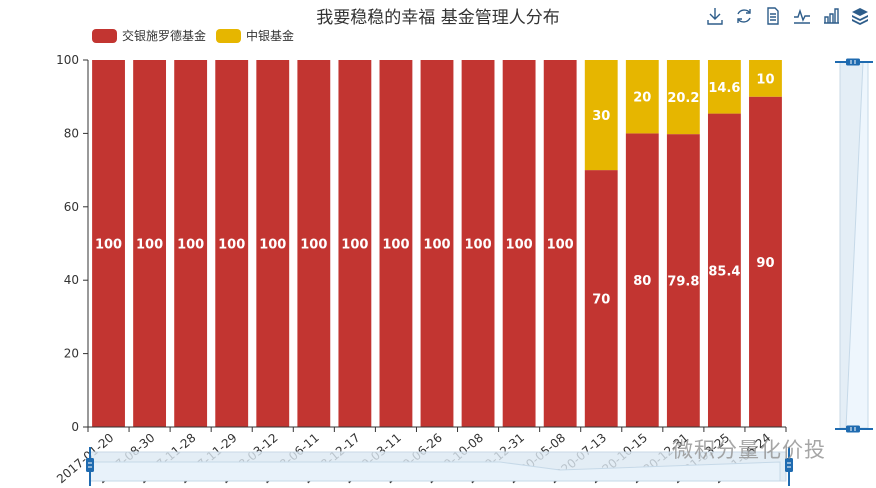  What do you see at coordinates (773, 16) in the screenshot?
I see `data-view-icon` at bounding box center [773, 16].